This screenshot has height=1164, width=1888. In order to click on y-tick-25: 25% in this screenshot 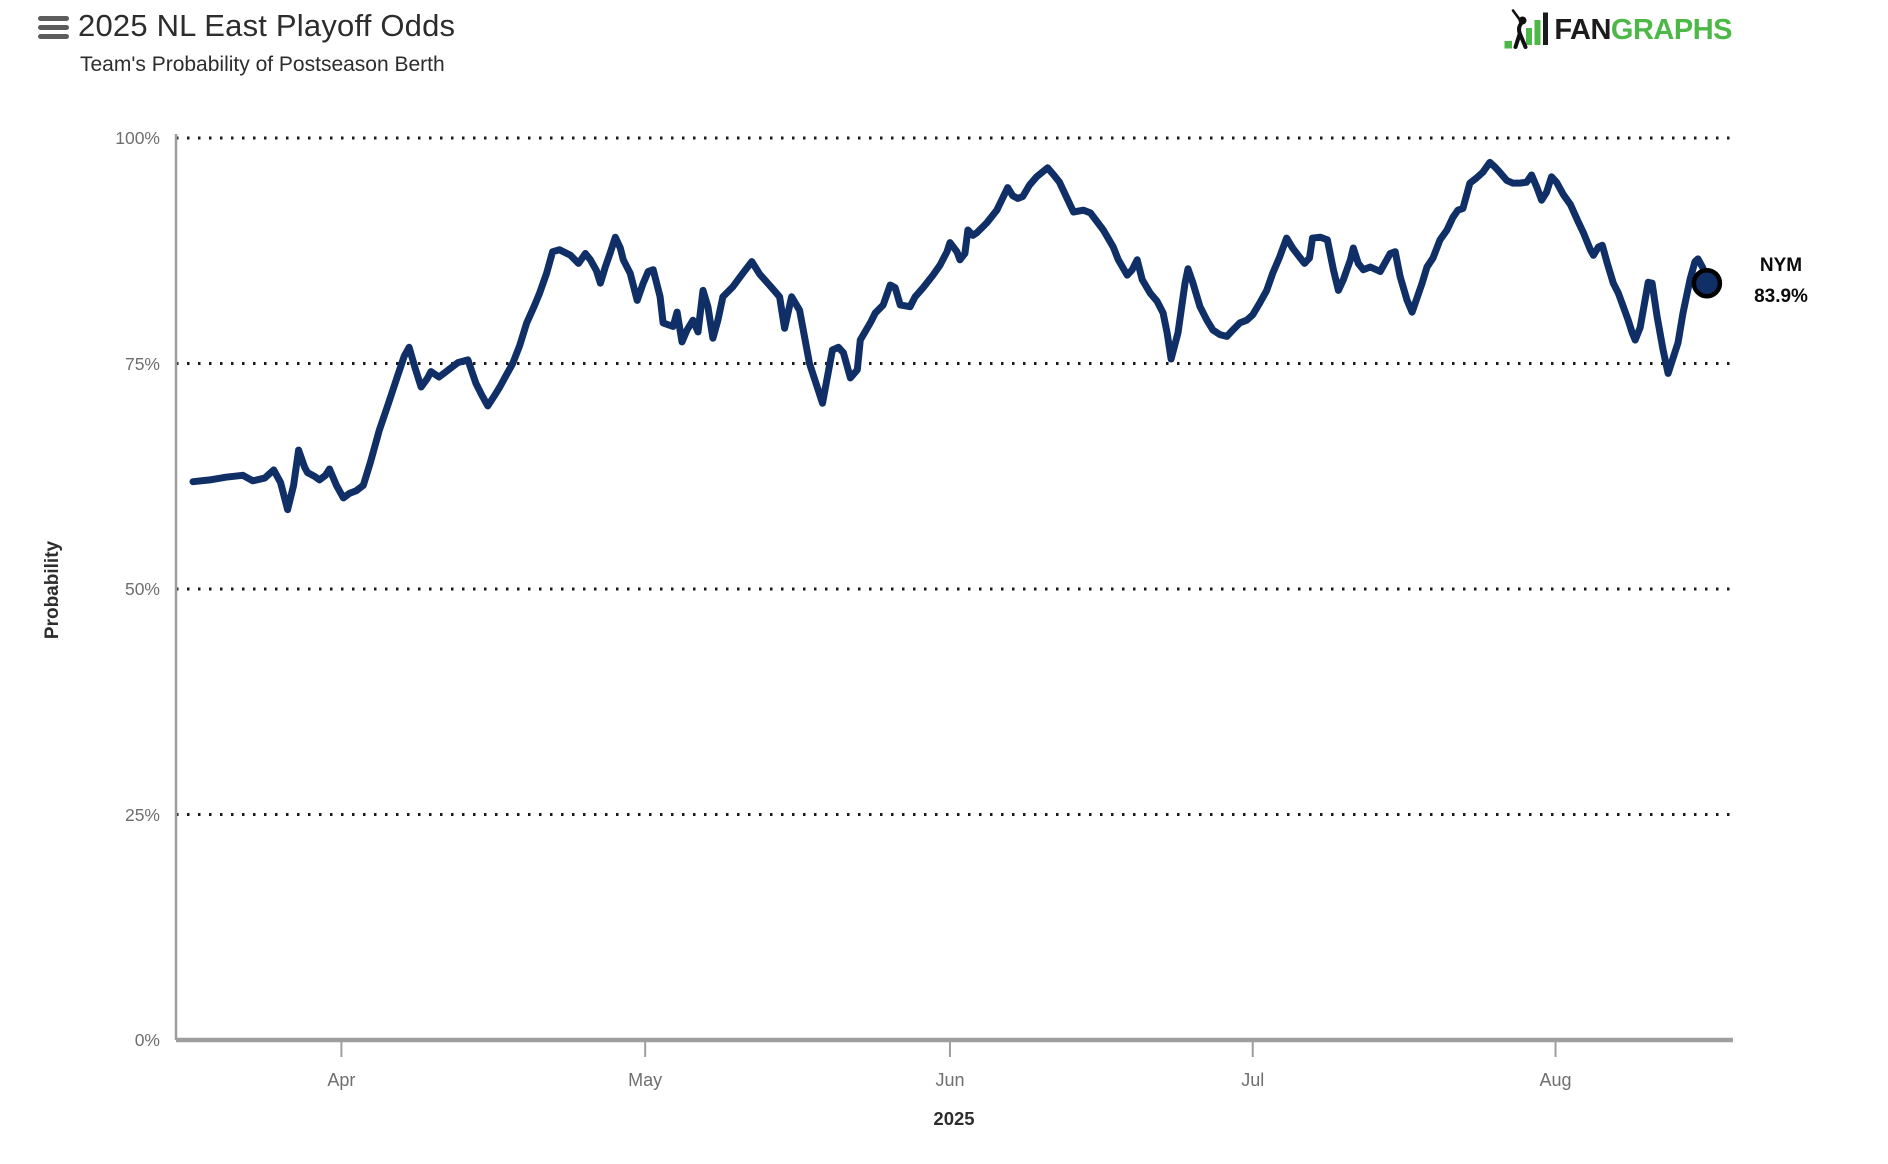, I will do `click(142, 814)`.